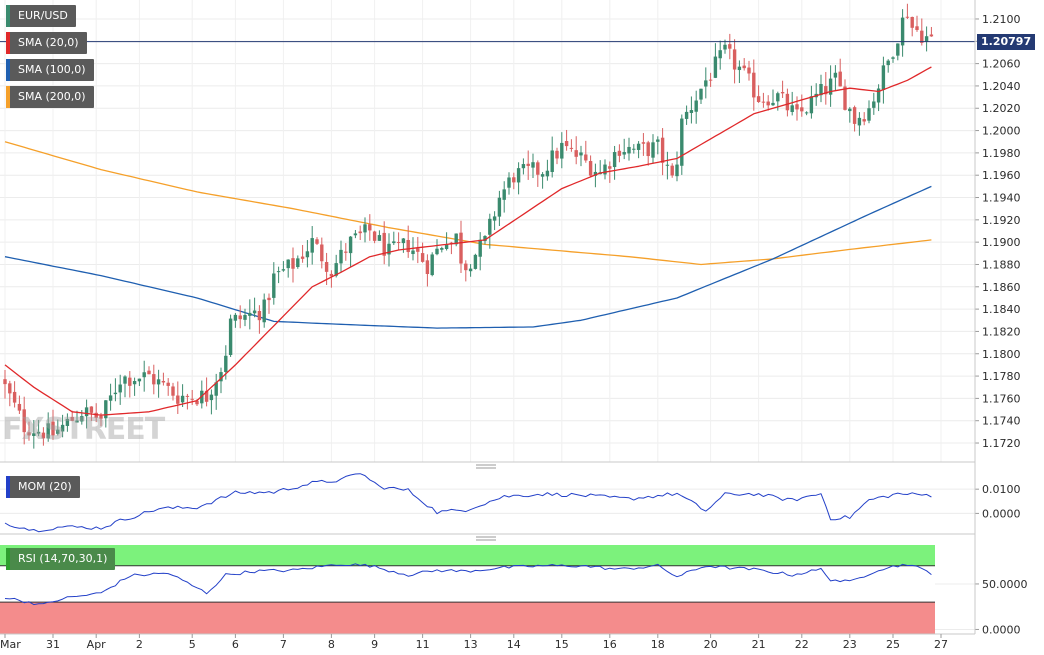 The height and width of the screenshot is (655, 1044). What do you see at coordinates (1006, 41) in the screenshot?
I see `current-price-label: 1.20797` at bounding box center [1006, 41].